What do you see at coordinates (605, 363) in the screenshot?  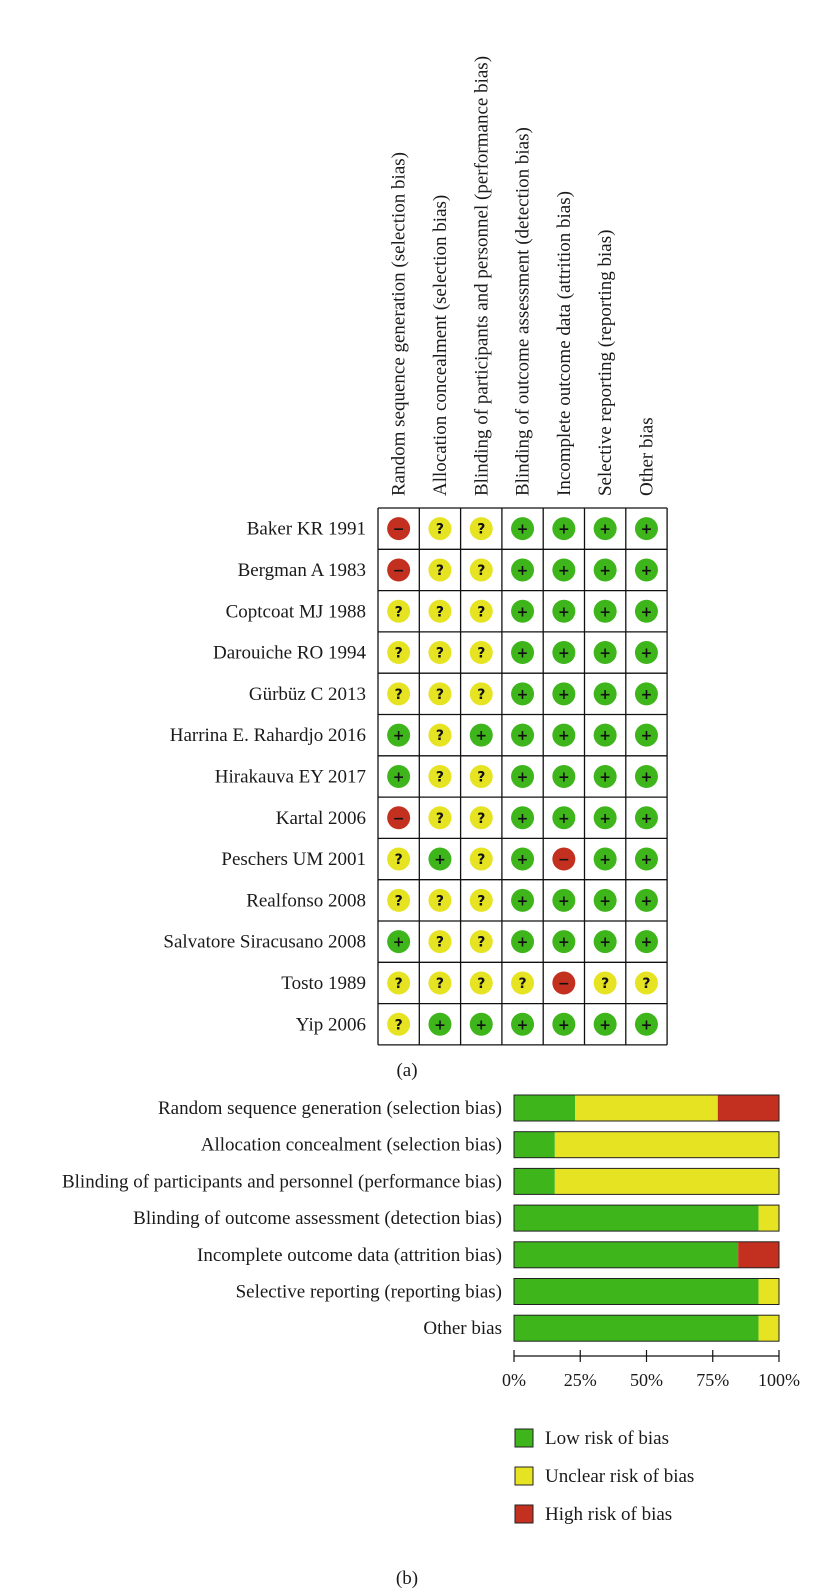 I see `column-header: Selective reporting (reporting bias)` at bounding box center [605, 363].